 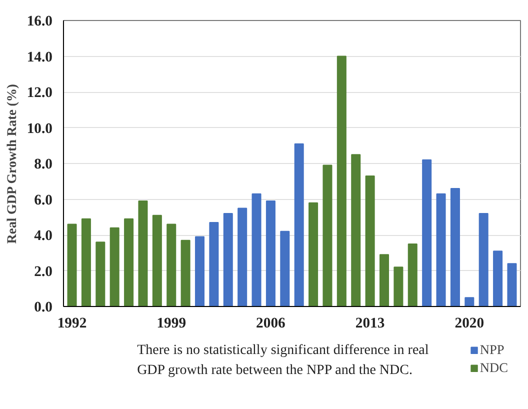 What do you see at coordinates (492, 350) in the screenshot?
I see `legend-label: NPP` at bounding box center [492, 350].